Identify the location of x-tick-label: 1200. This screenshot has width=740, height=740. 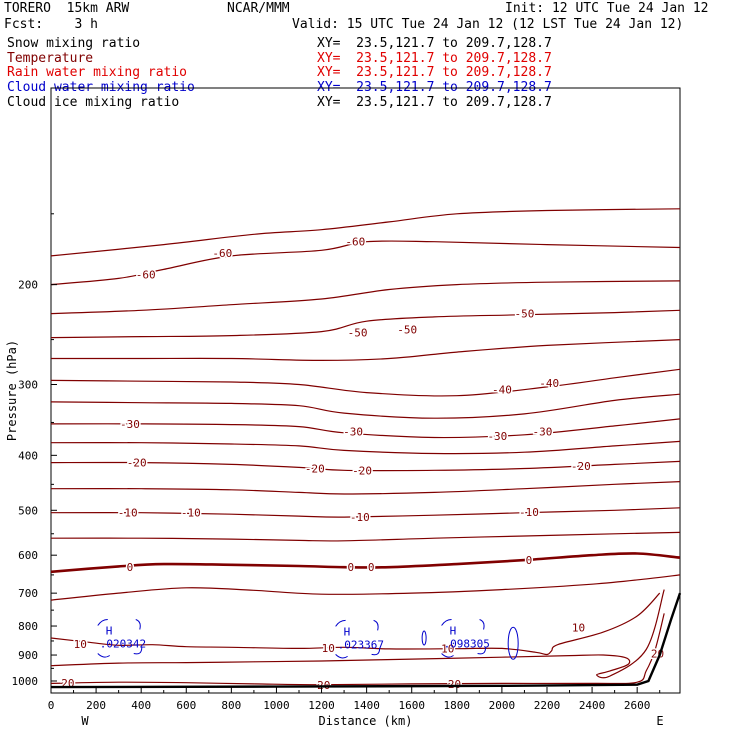
(321, 705).